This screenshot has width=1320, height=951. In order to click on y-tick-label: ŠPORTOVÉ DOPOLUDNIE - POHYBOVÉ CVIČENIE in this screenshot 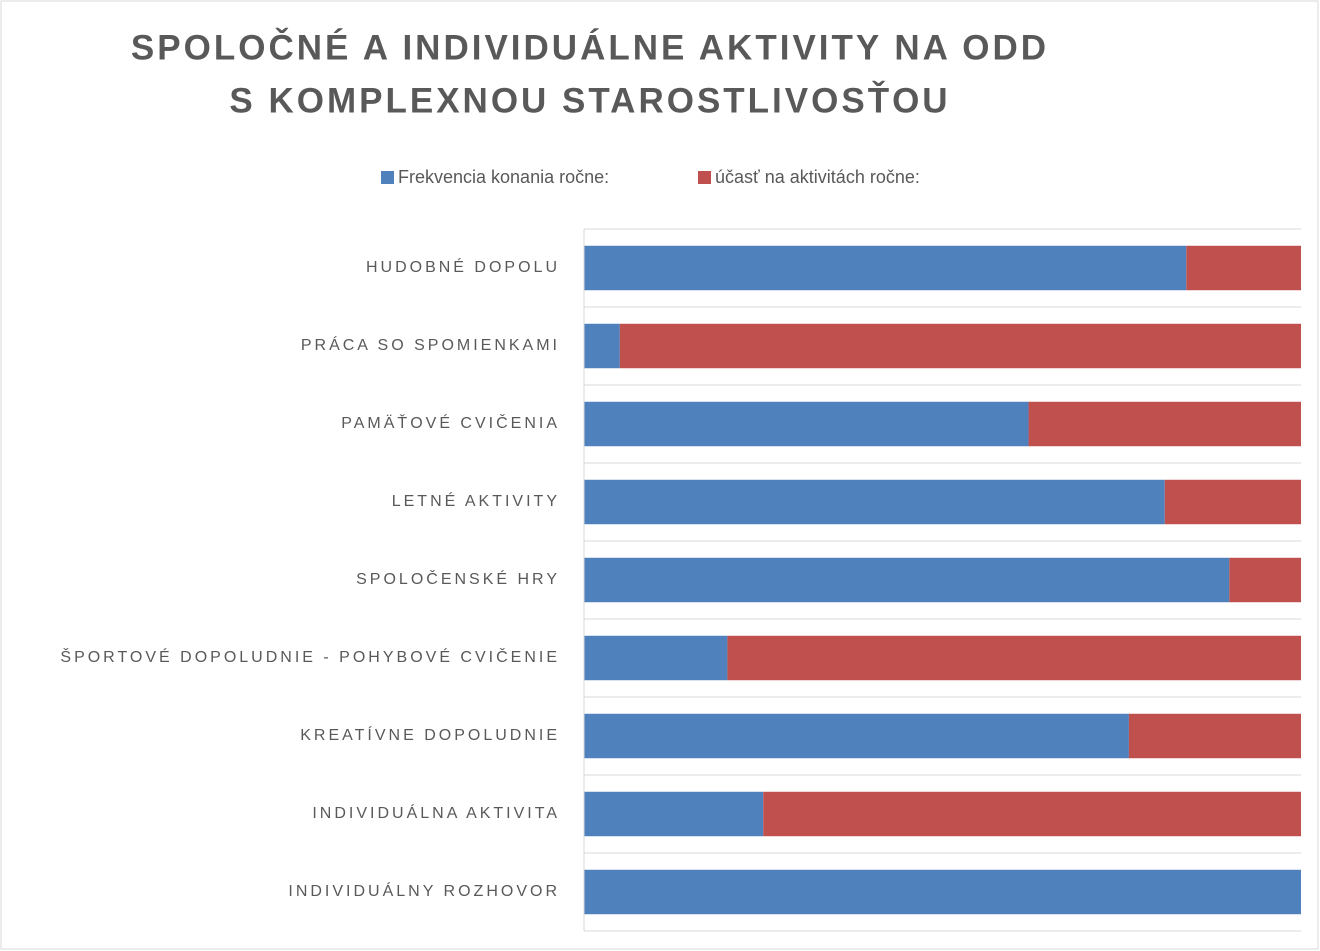, I will do `click(310, 656)`.